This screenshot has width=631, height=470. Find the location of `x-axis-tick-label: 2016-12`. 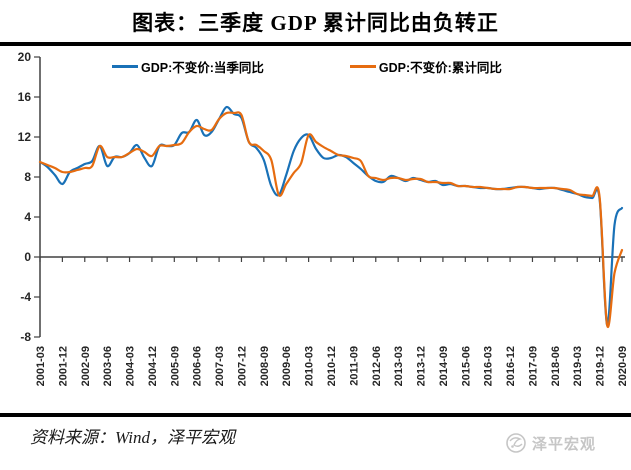

x-axis-tick-label: 2016-12 is located at coordinates (511, 366).